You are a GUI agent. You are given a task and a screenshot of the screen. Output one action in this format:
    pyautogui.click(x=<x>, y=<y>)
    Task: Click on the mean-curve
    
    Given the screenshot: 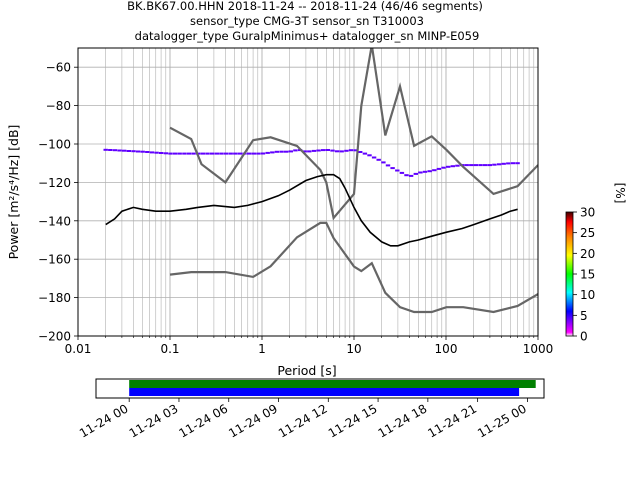 What is the action you would take?
    pyautogui.click(x=311, y=210)
    